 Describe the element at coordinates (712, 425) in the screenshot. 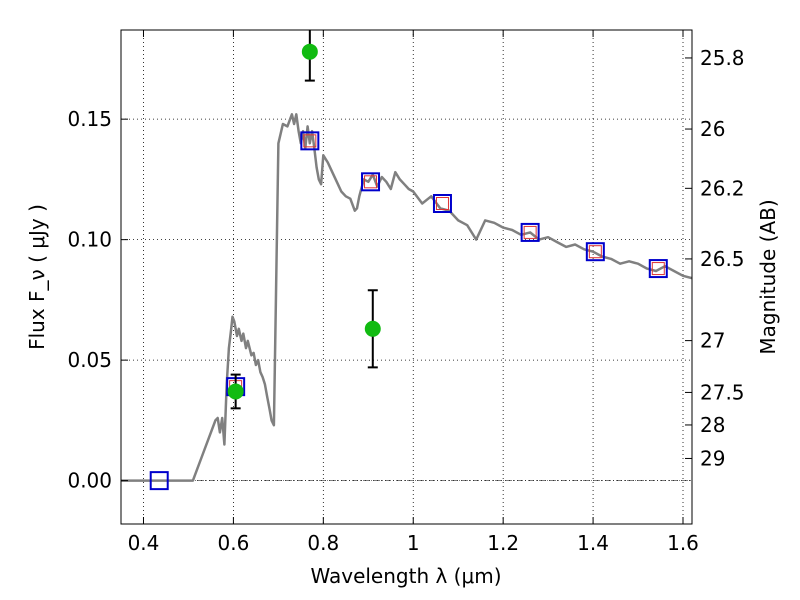

I see `right-tick-label: 28` at that location.